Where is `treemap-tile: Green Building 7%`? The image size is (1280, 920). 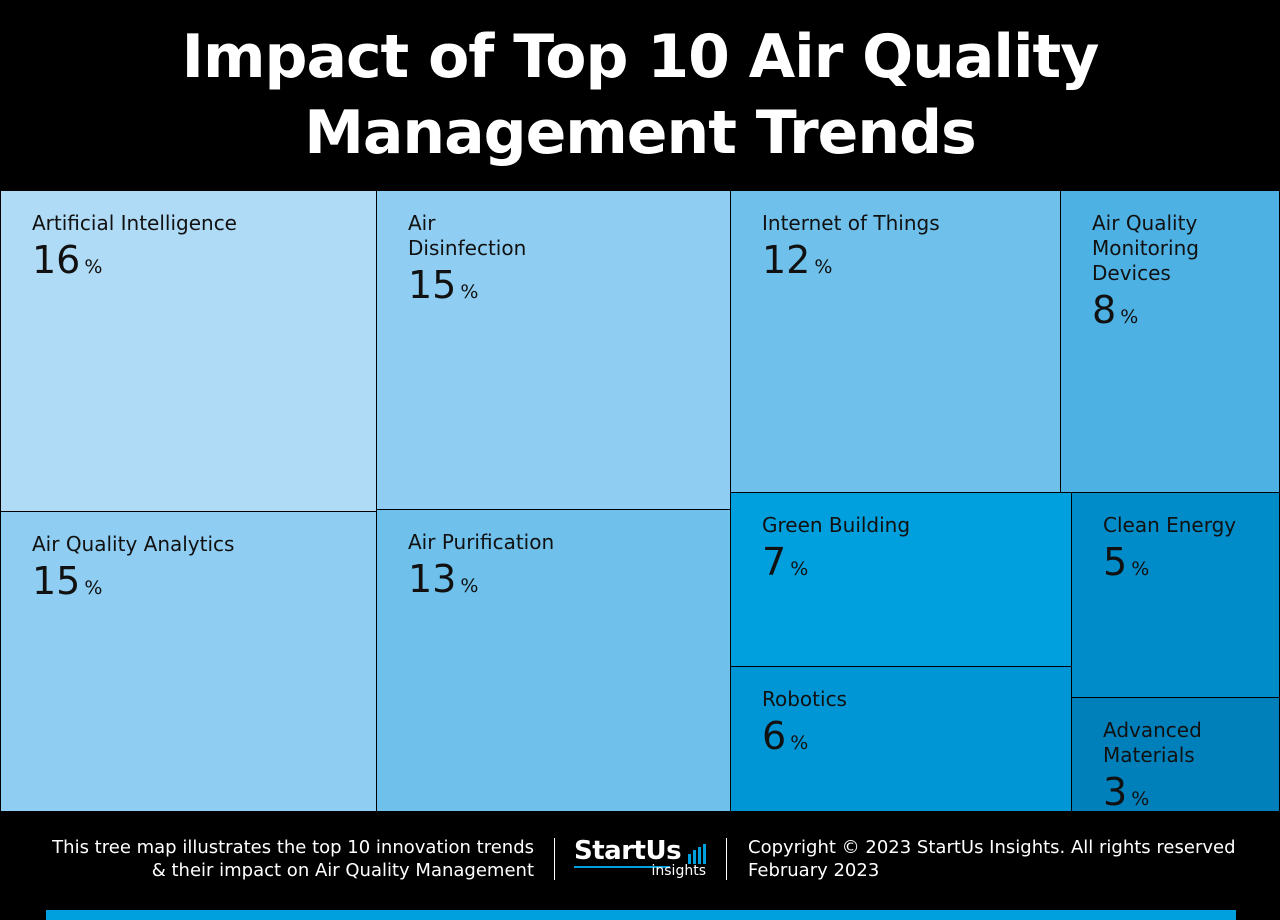
treemap-tile: Green Building 7% is located at coordinates (901, 579).